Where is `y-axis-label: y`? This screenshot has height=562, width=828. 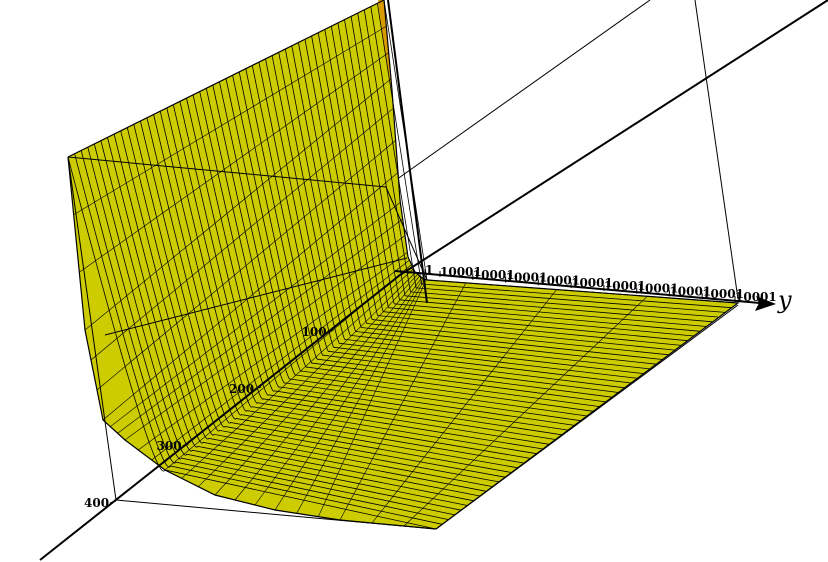
y-axis-label: y is located at coordinates (784, 300).